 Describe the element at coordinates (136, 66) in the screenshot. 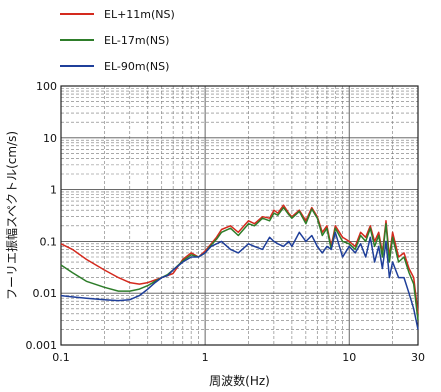

I see `legend-label-el-minus-90m: EL-90m(NS)` at that location.